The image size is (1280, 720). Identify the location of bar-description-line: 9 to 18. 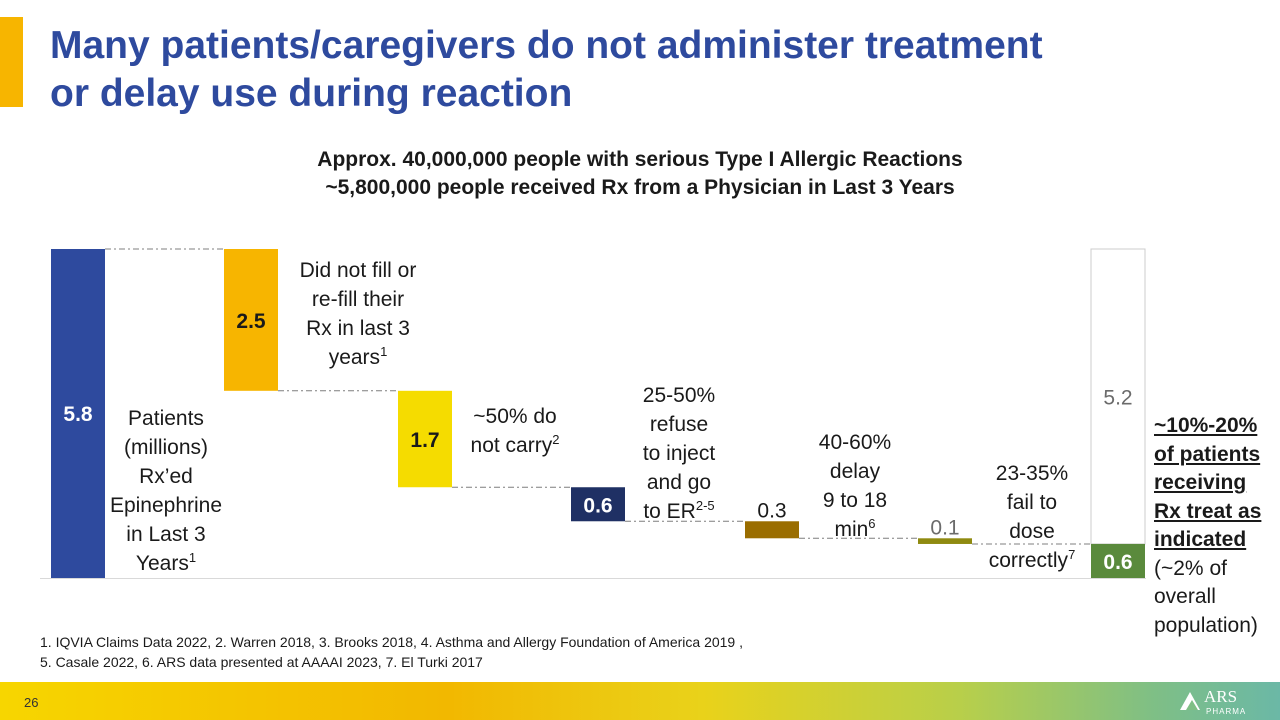
(855, 500).